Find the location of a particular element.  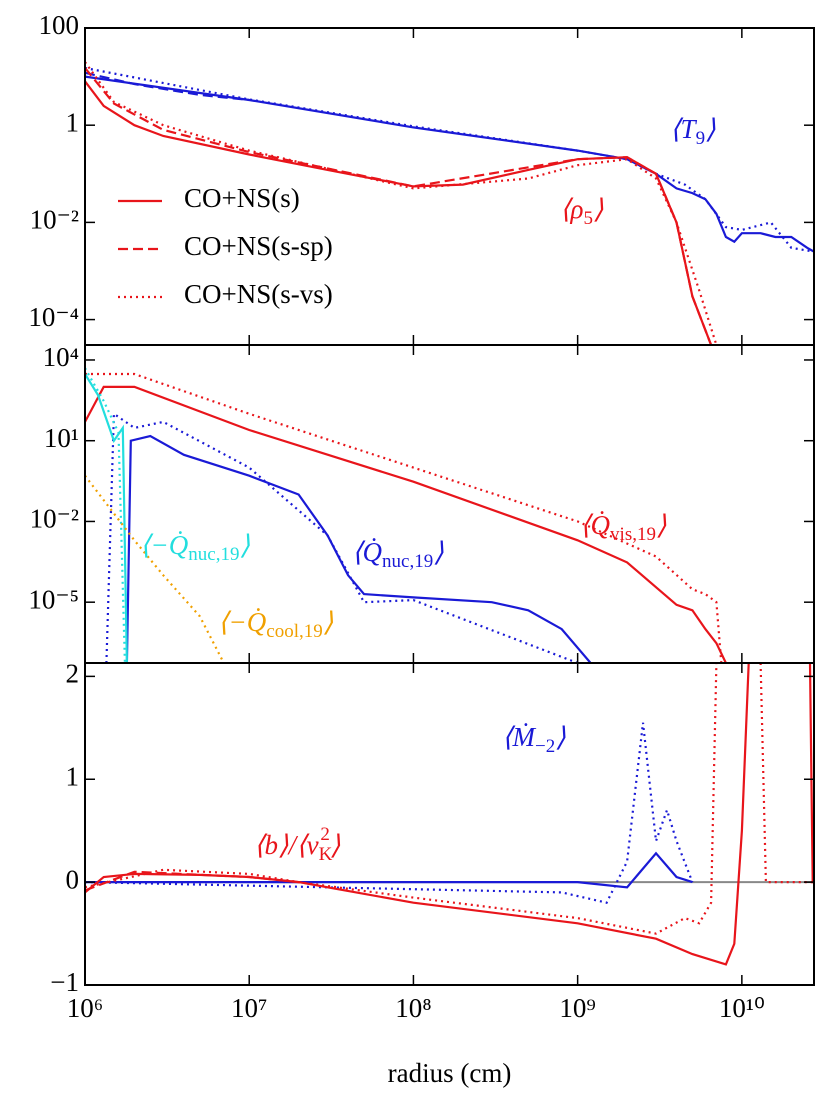

annotation: ⟨ρ5⟩ is located at coordinates (582, 211).